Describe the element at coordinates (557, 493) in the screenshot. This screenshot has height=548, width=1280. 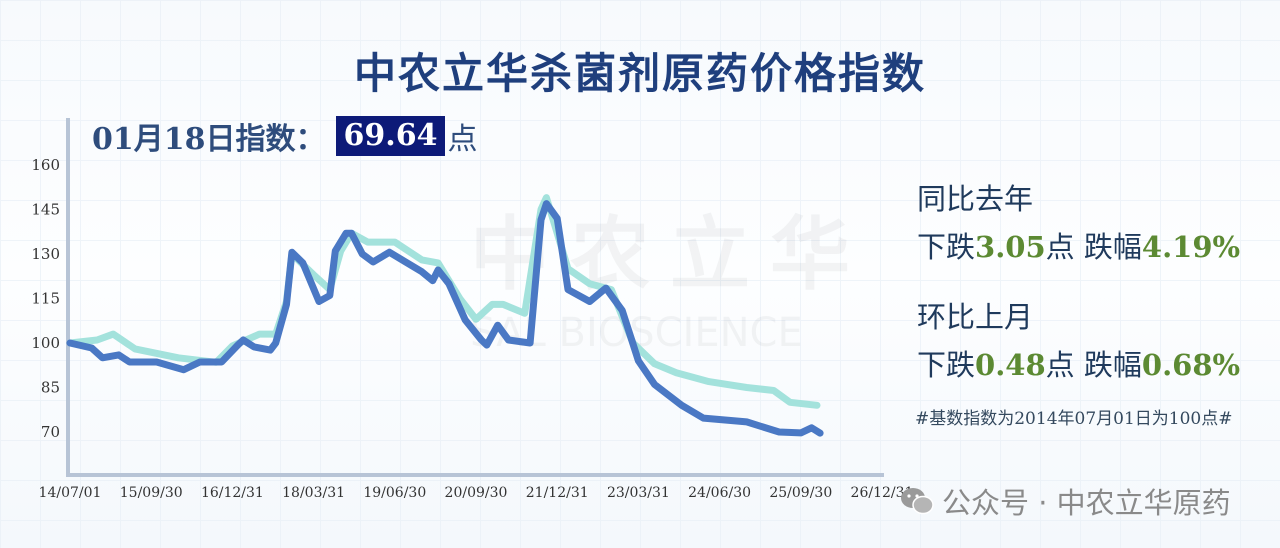
I see `x-tick-label: 21/12/31` at that location.